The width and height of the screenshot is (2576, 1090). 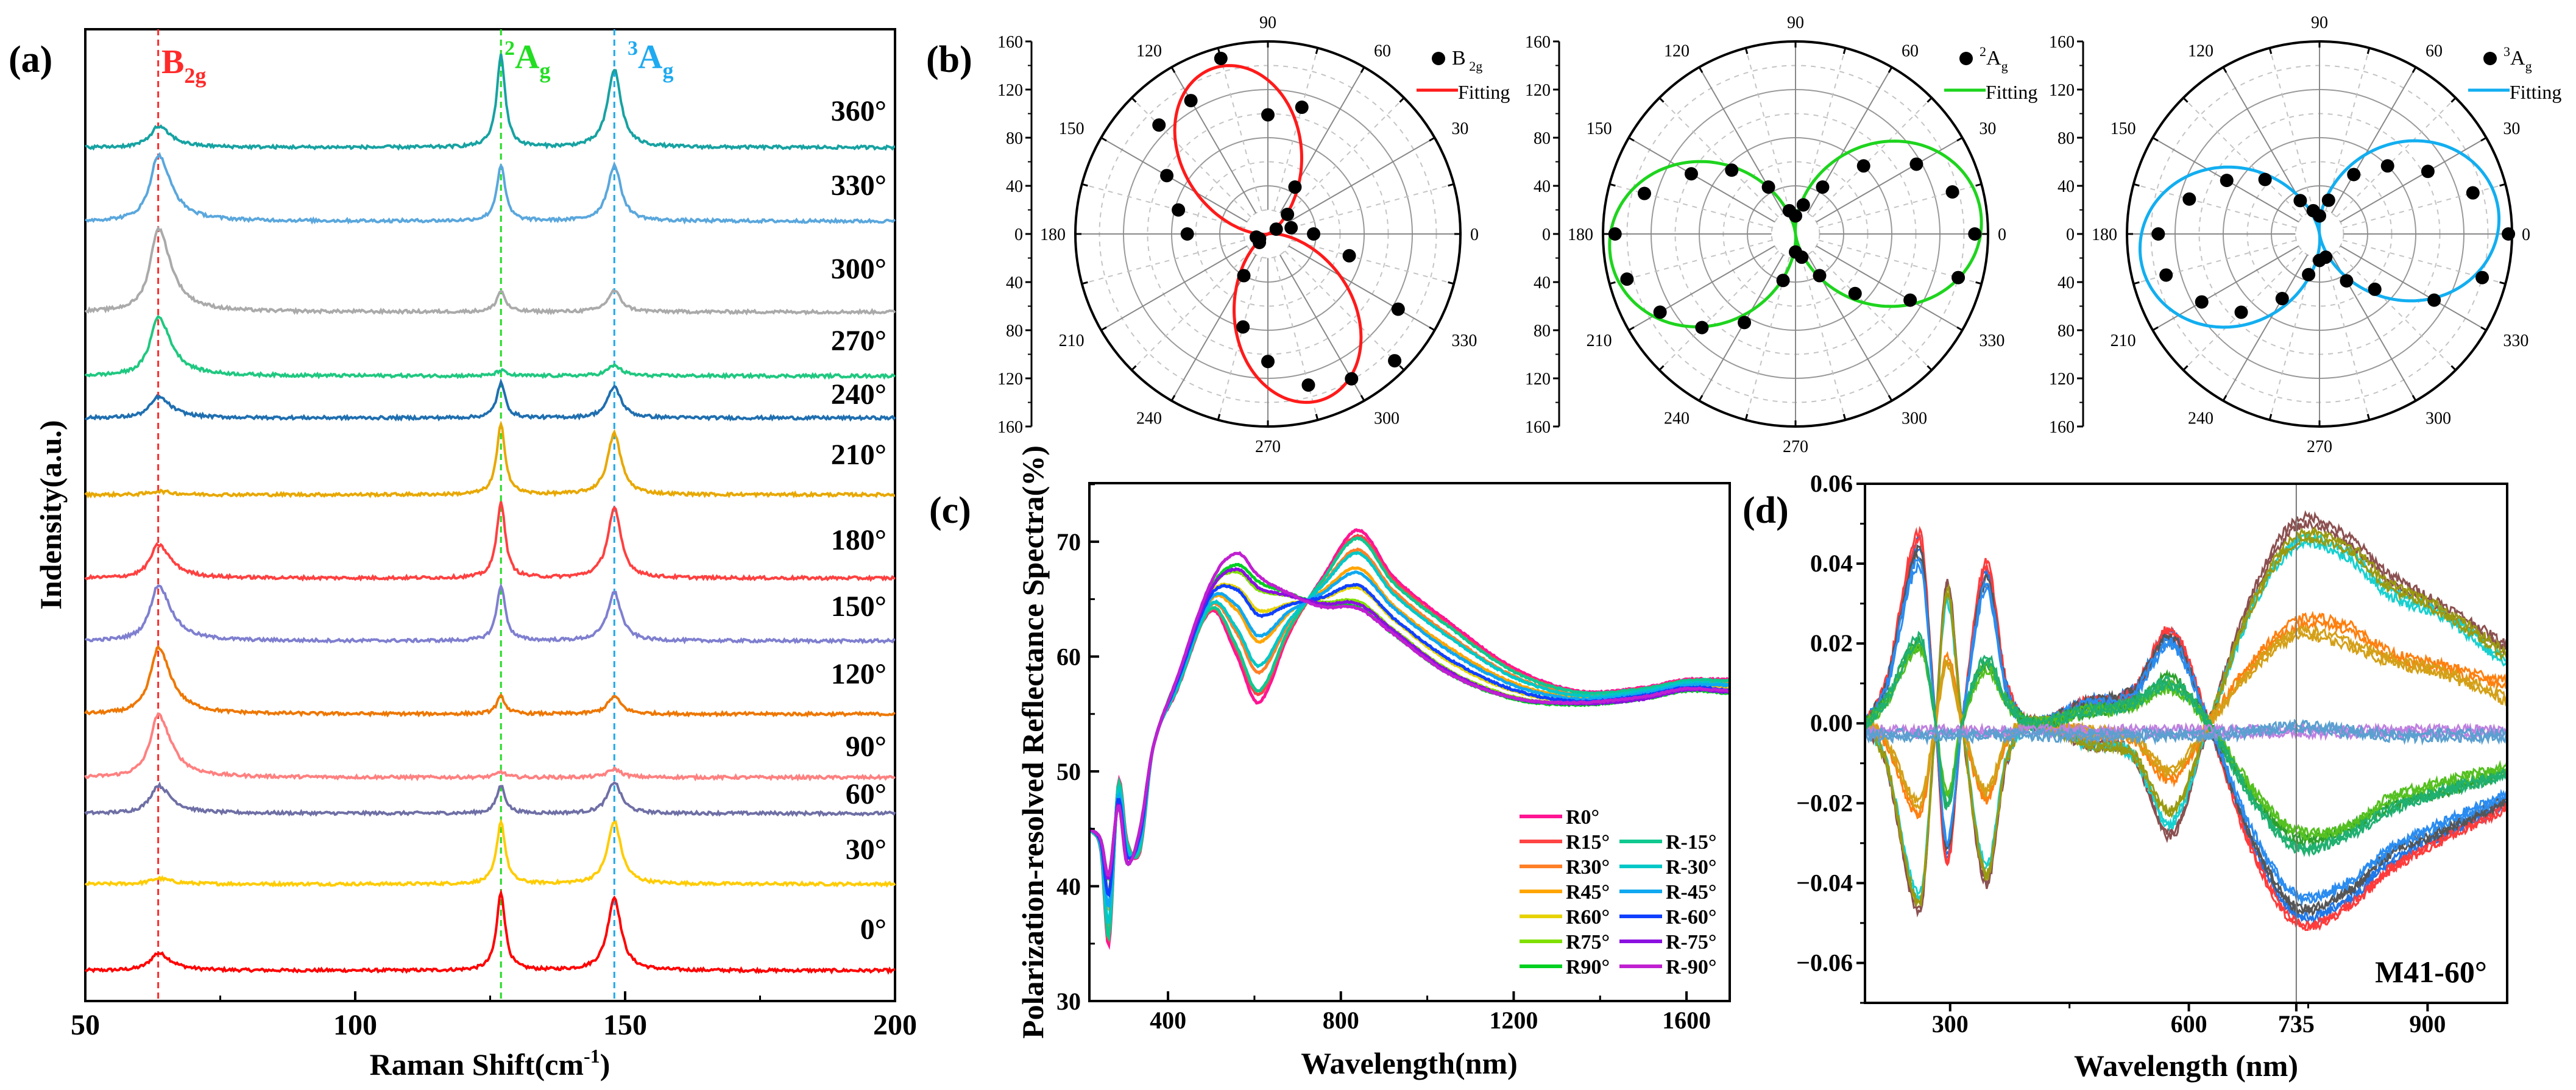 What do you see at coordinates (490, 747) in the screenshot?
I see `spectrum-line-90deg` at bounding box center [490, 747].